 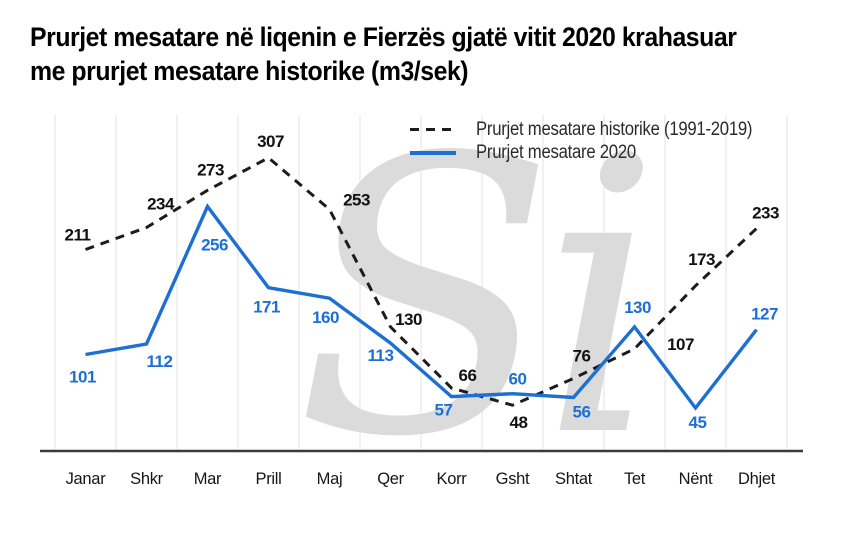 I want to click on data-label-hist-2: 273, so click(x=210, y=169).